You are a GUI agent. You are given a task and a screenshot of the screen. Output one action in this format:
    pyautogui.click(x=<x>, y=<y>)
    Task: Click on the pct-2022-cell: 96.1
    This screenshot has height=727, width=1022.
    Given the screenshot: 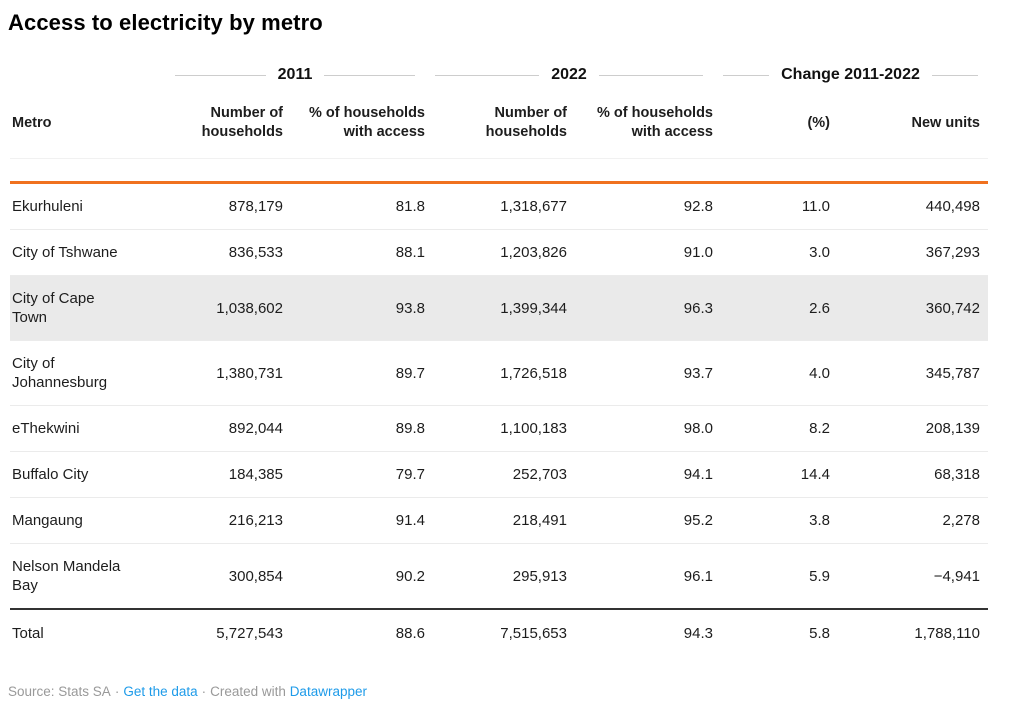 What is the action you would take?
    pyautogui.click(x=640, y=576)
    